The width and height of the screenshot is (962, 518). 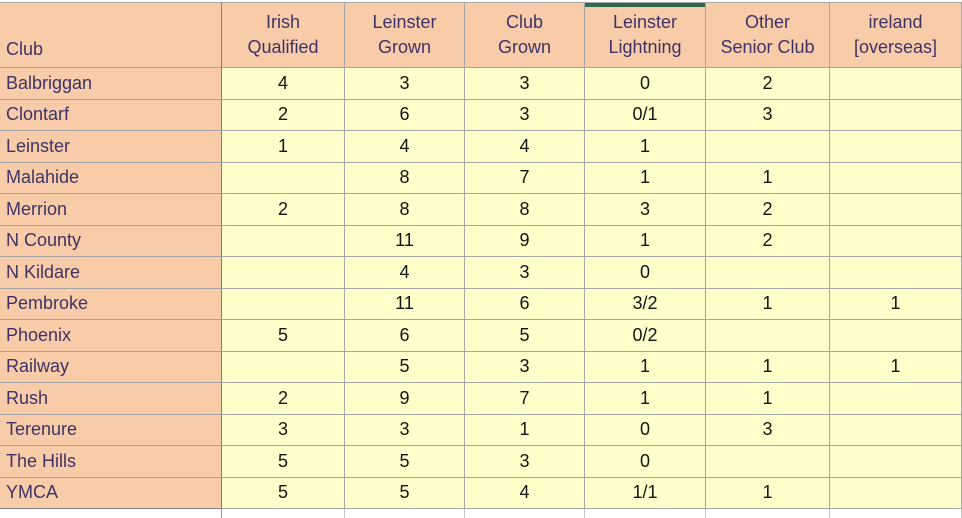 What do you see at coordinates (645, 336) in the screenshot?
I see `value-cell: 0/2` at bounding box center [645, 336].